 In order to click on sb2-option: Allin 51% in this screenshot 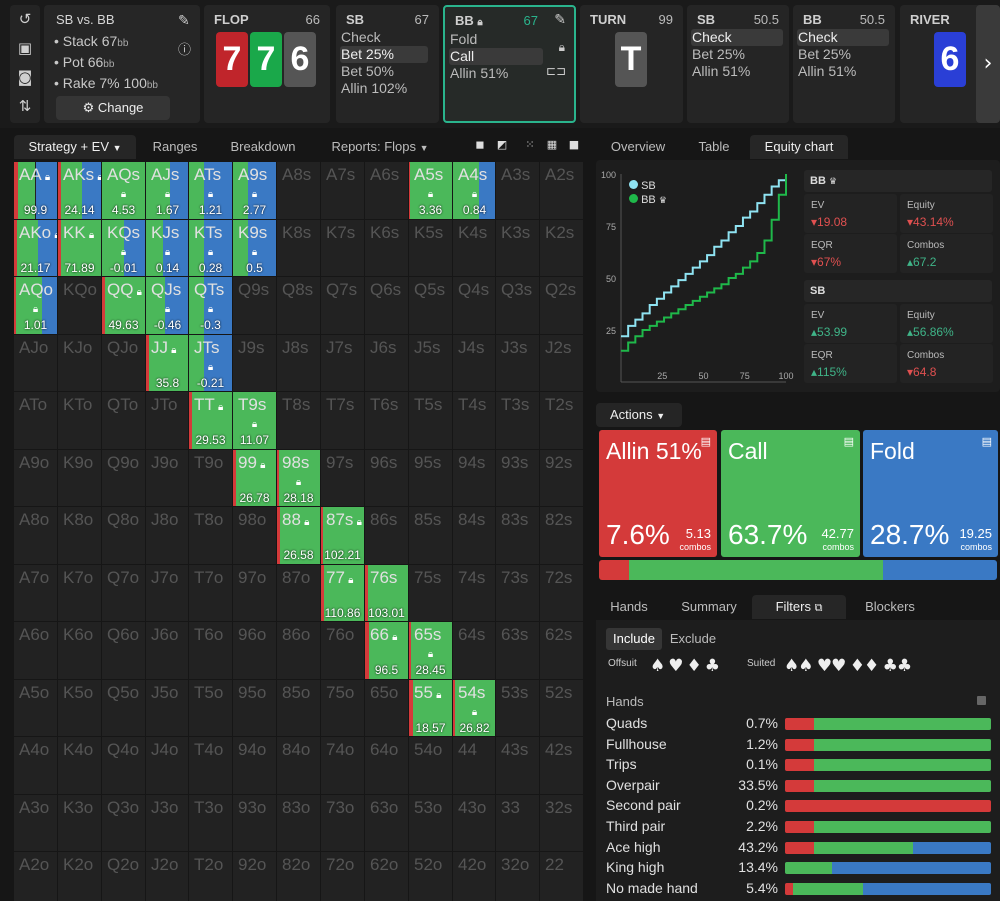, I will do `click(721, 71)`.